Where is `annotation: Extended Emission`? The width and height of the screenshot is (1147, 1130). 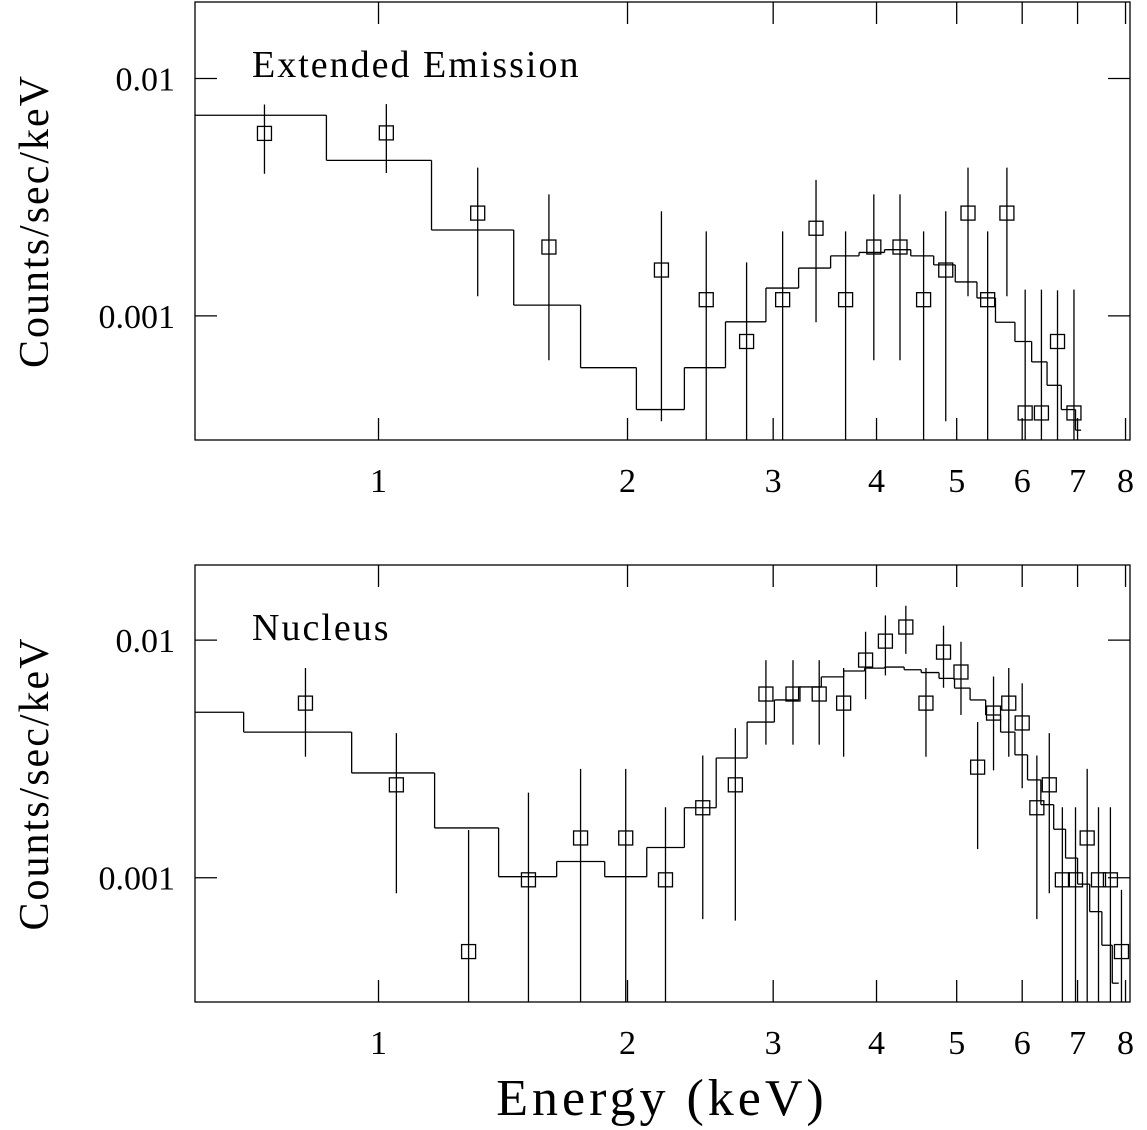 annotation: Extended Emission is located at coordinates (416, 65).